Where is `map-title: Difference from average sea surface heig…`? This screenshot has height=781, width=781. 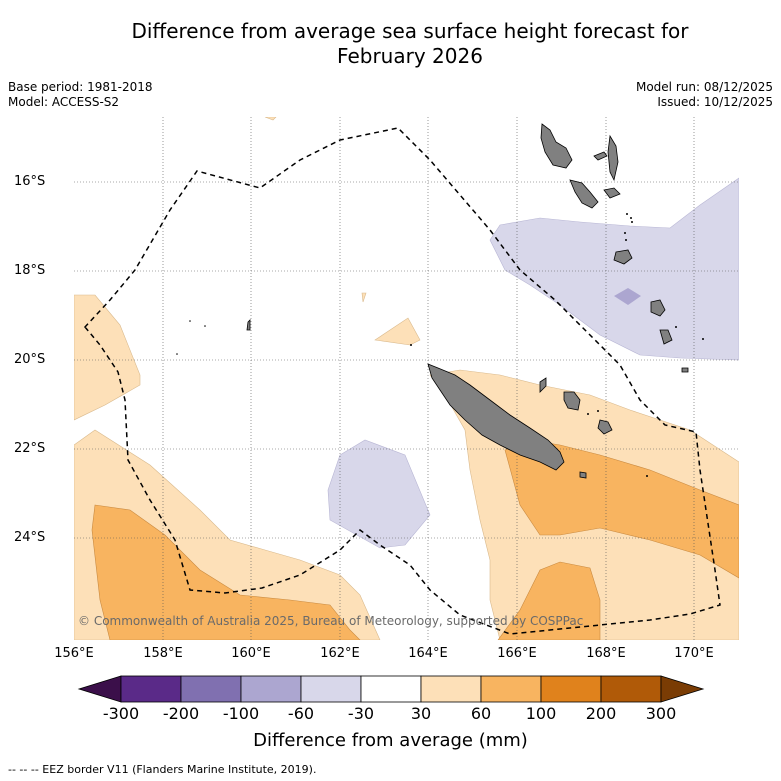
map-title: Difference from average sea surface heig… is located at coordinates (410, 44).